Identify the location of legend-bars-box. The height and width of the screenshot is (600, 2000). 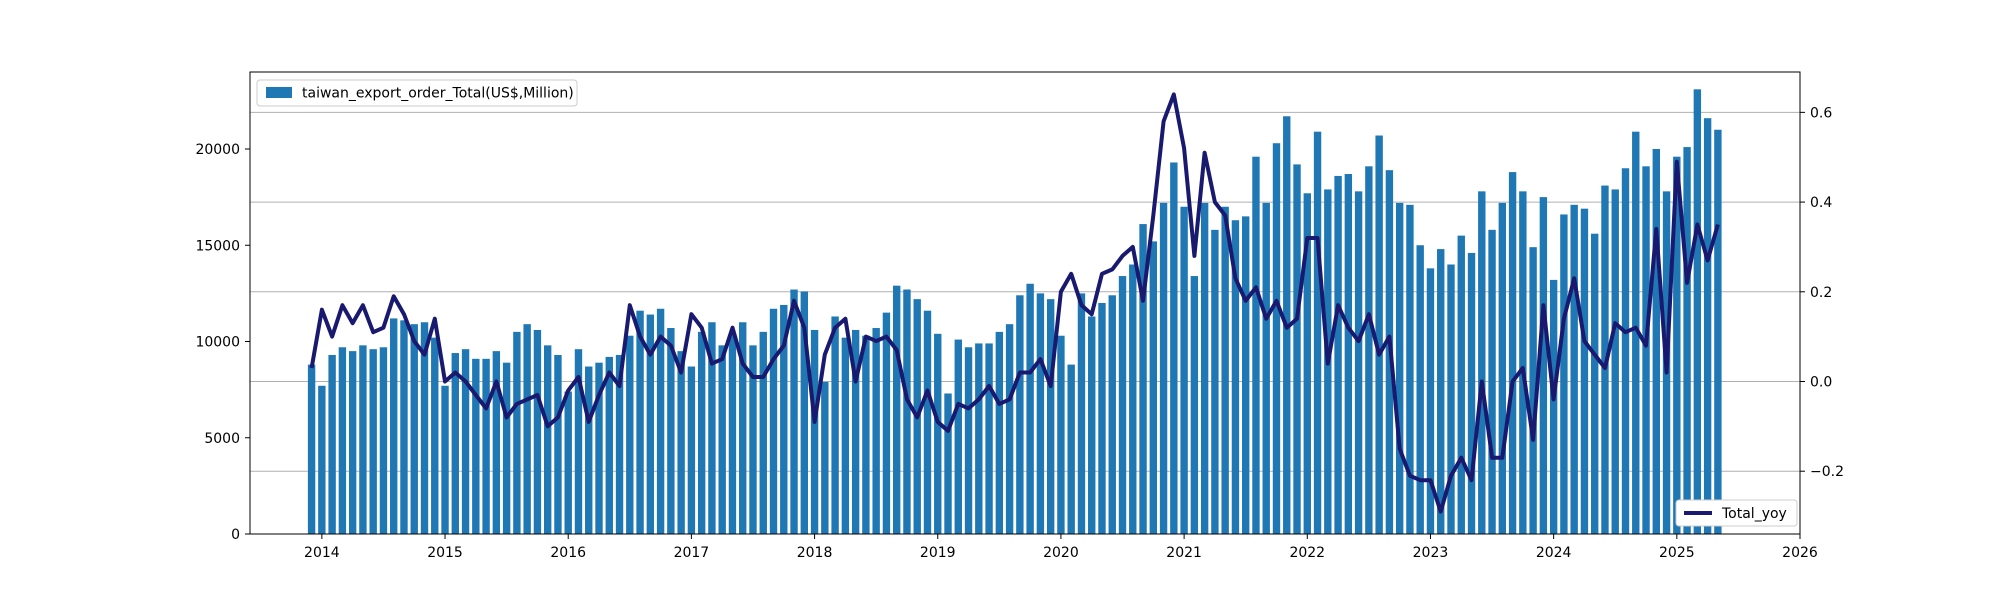
(417, 93).